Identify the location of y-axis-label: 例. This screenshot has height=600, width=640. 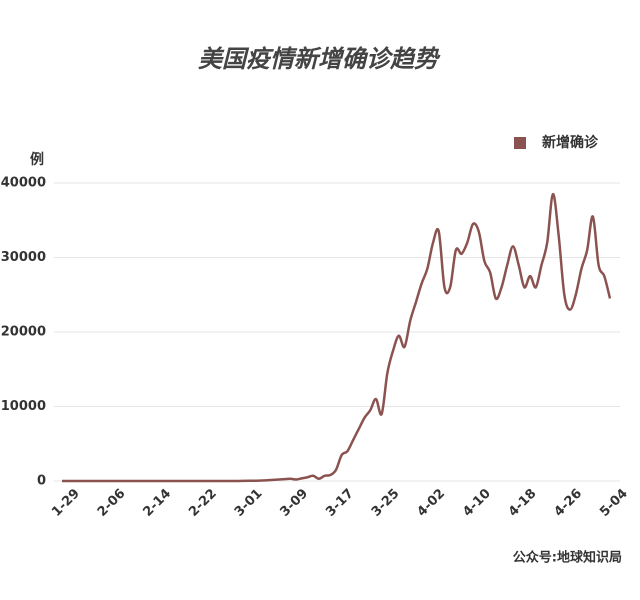
(37, 159).